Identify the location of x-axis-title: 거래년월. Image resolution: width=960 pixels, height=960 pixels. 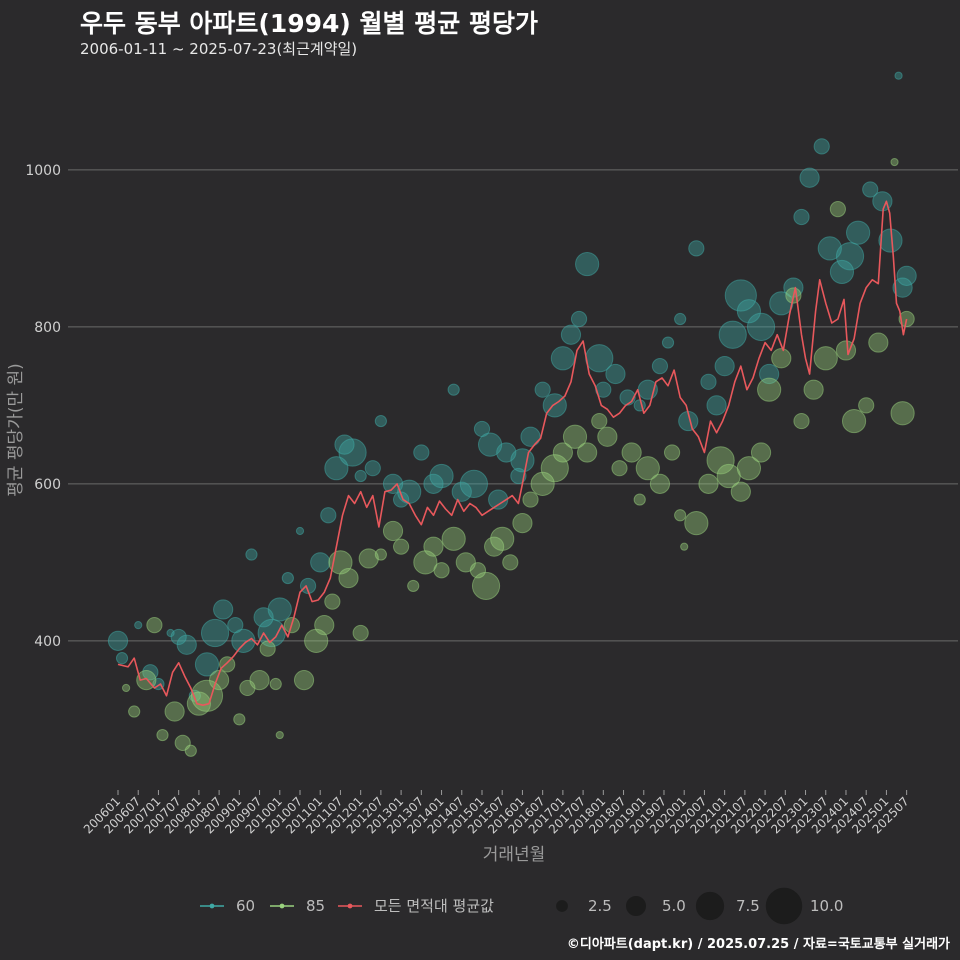
(514, 855).